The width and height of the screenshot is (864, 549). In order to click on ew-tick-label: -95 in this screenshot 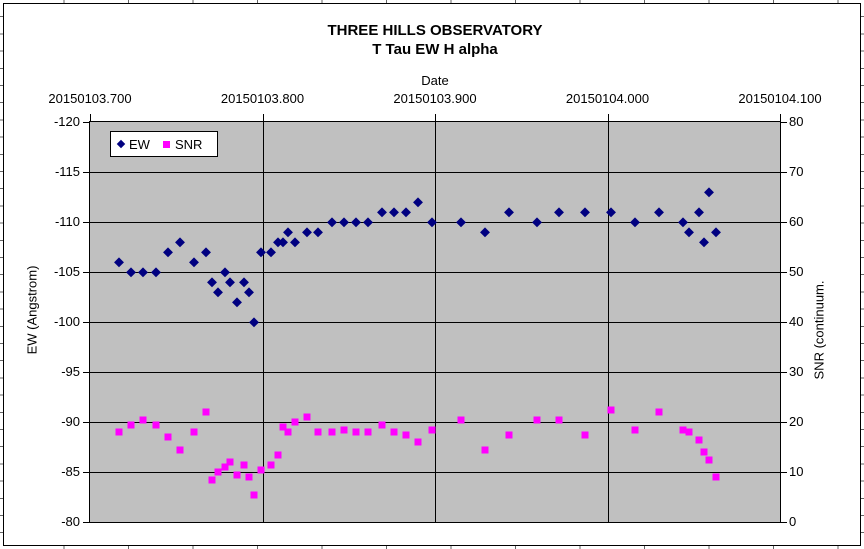, I will do `click(70, 371)`.